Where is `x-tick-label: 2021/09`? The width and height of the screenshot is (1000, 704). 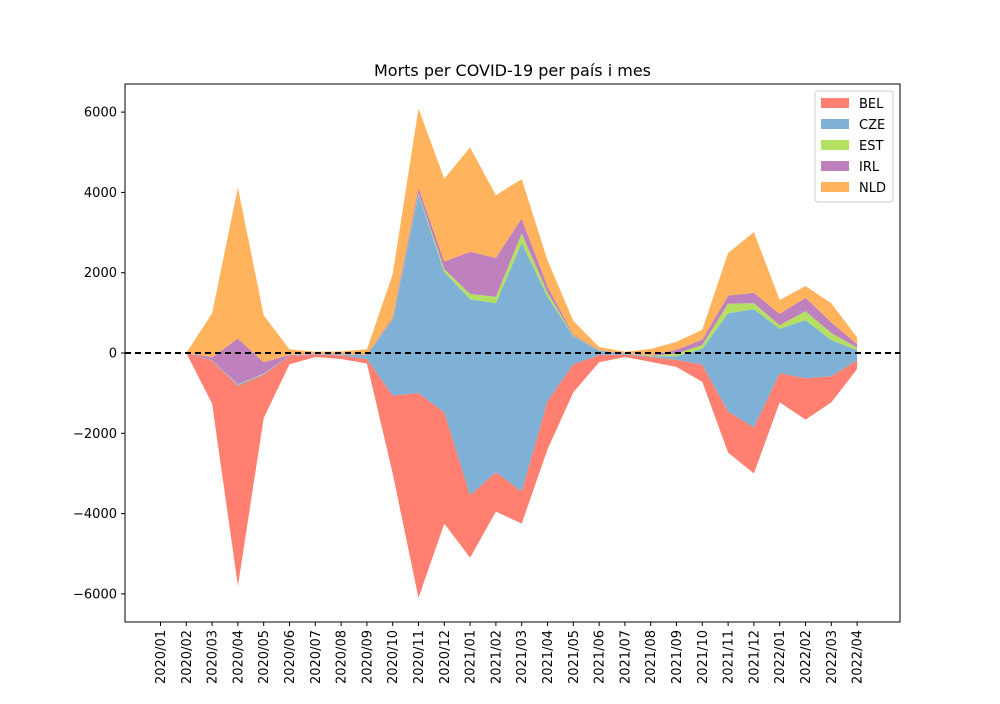 x-tick-label: 2021/09 is located at coordinates (677, 657).